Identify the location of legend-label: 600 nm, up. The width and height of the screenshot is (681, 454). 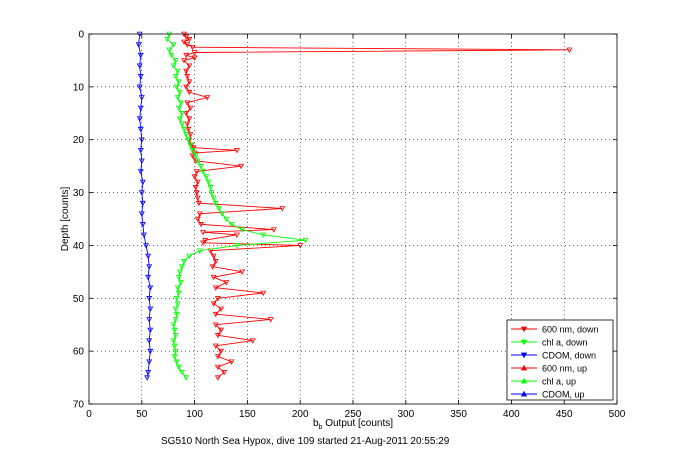
(564, 369).